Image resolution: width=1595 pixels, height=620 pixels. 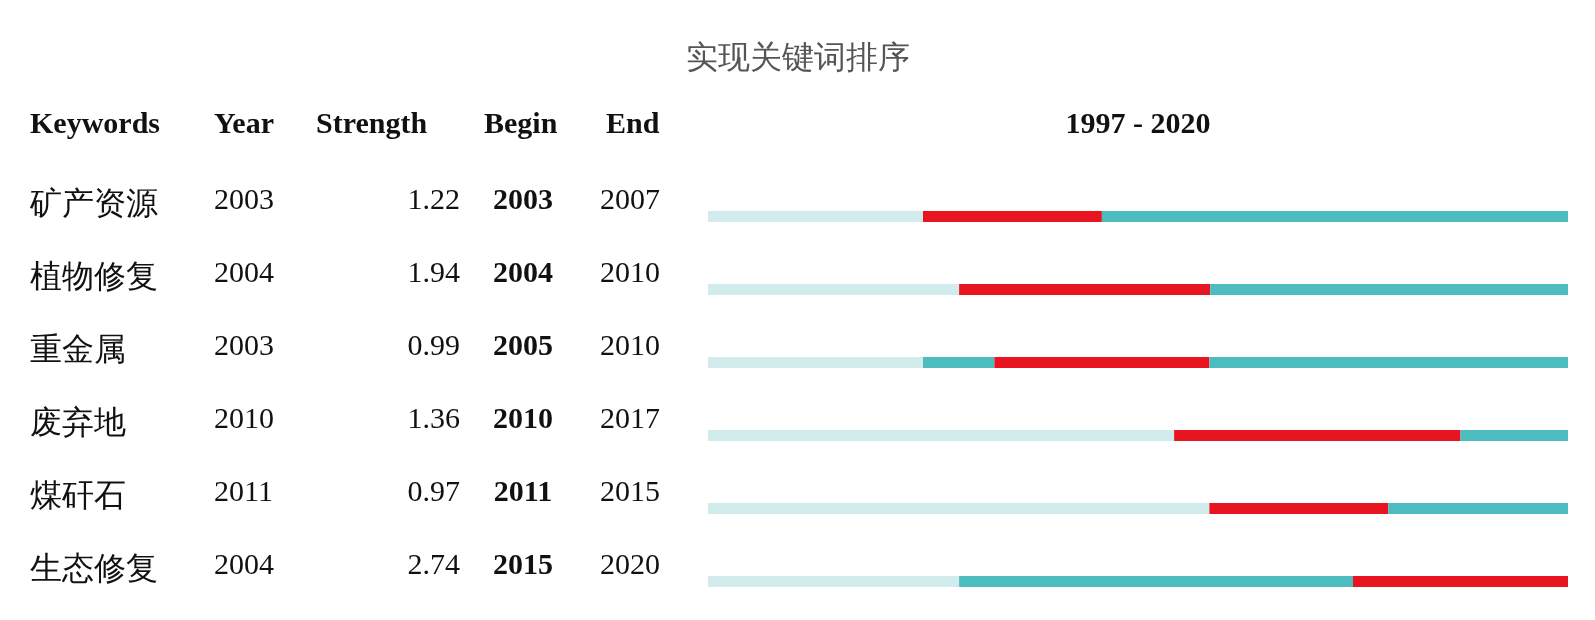 What do you see at coordinates (78, 422) in the screenshot?
I see `y-tick-label: 废弃地` at bounding box center [78, 422].